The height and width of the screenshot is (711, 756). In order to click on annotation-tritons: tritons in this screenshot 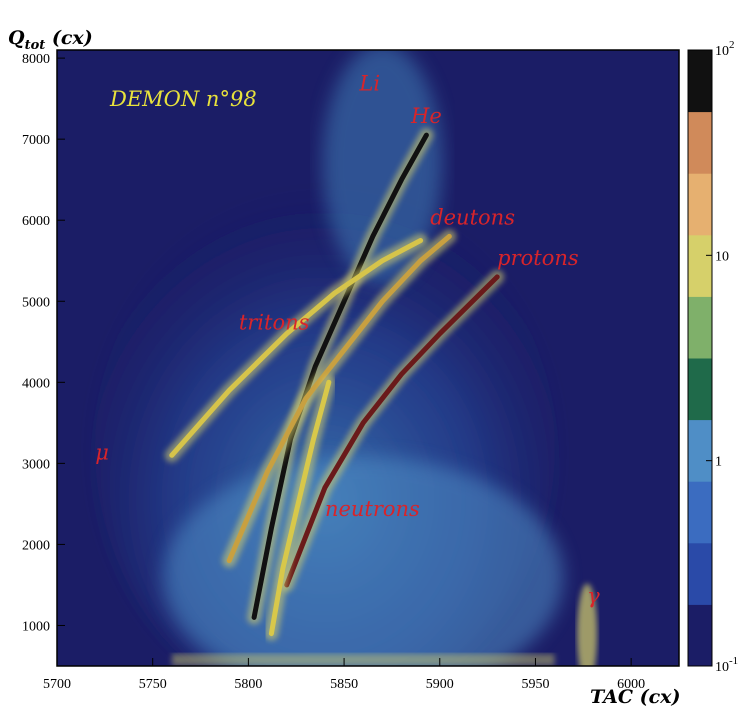, I will do `click(274, 323)`.